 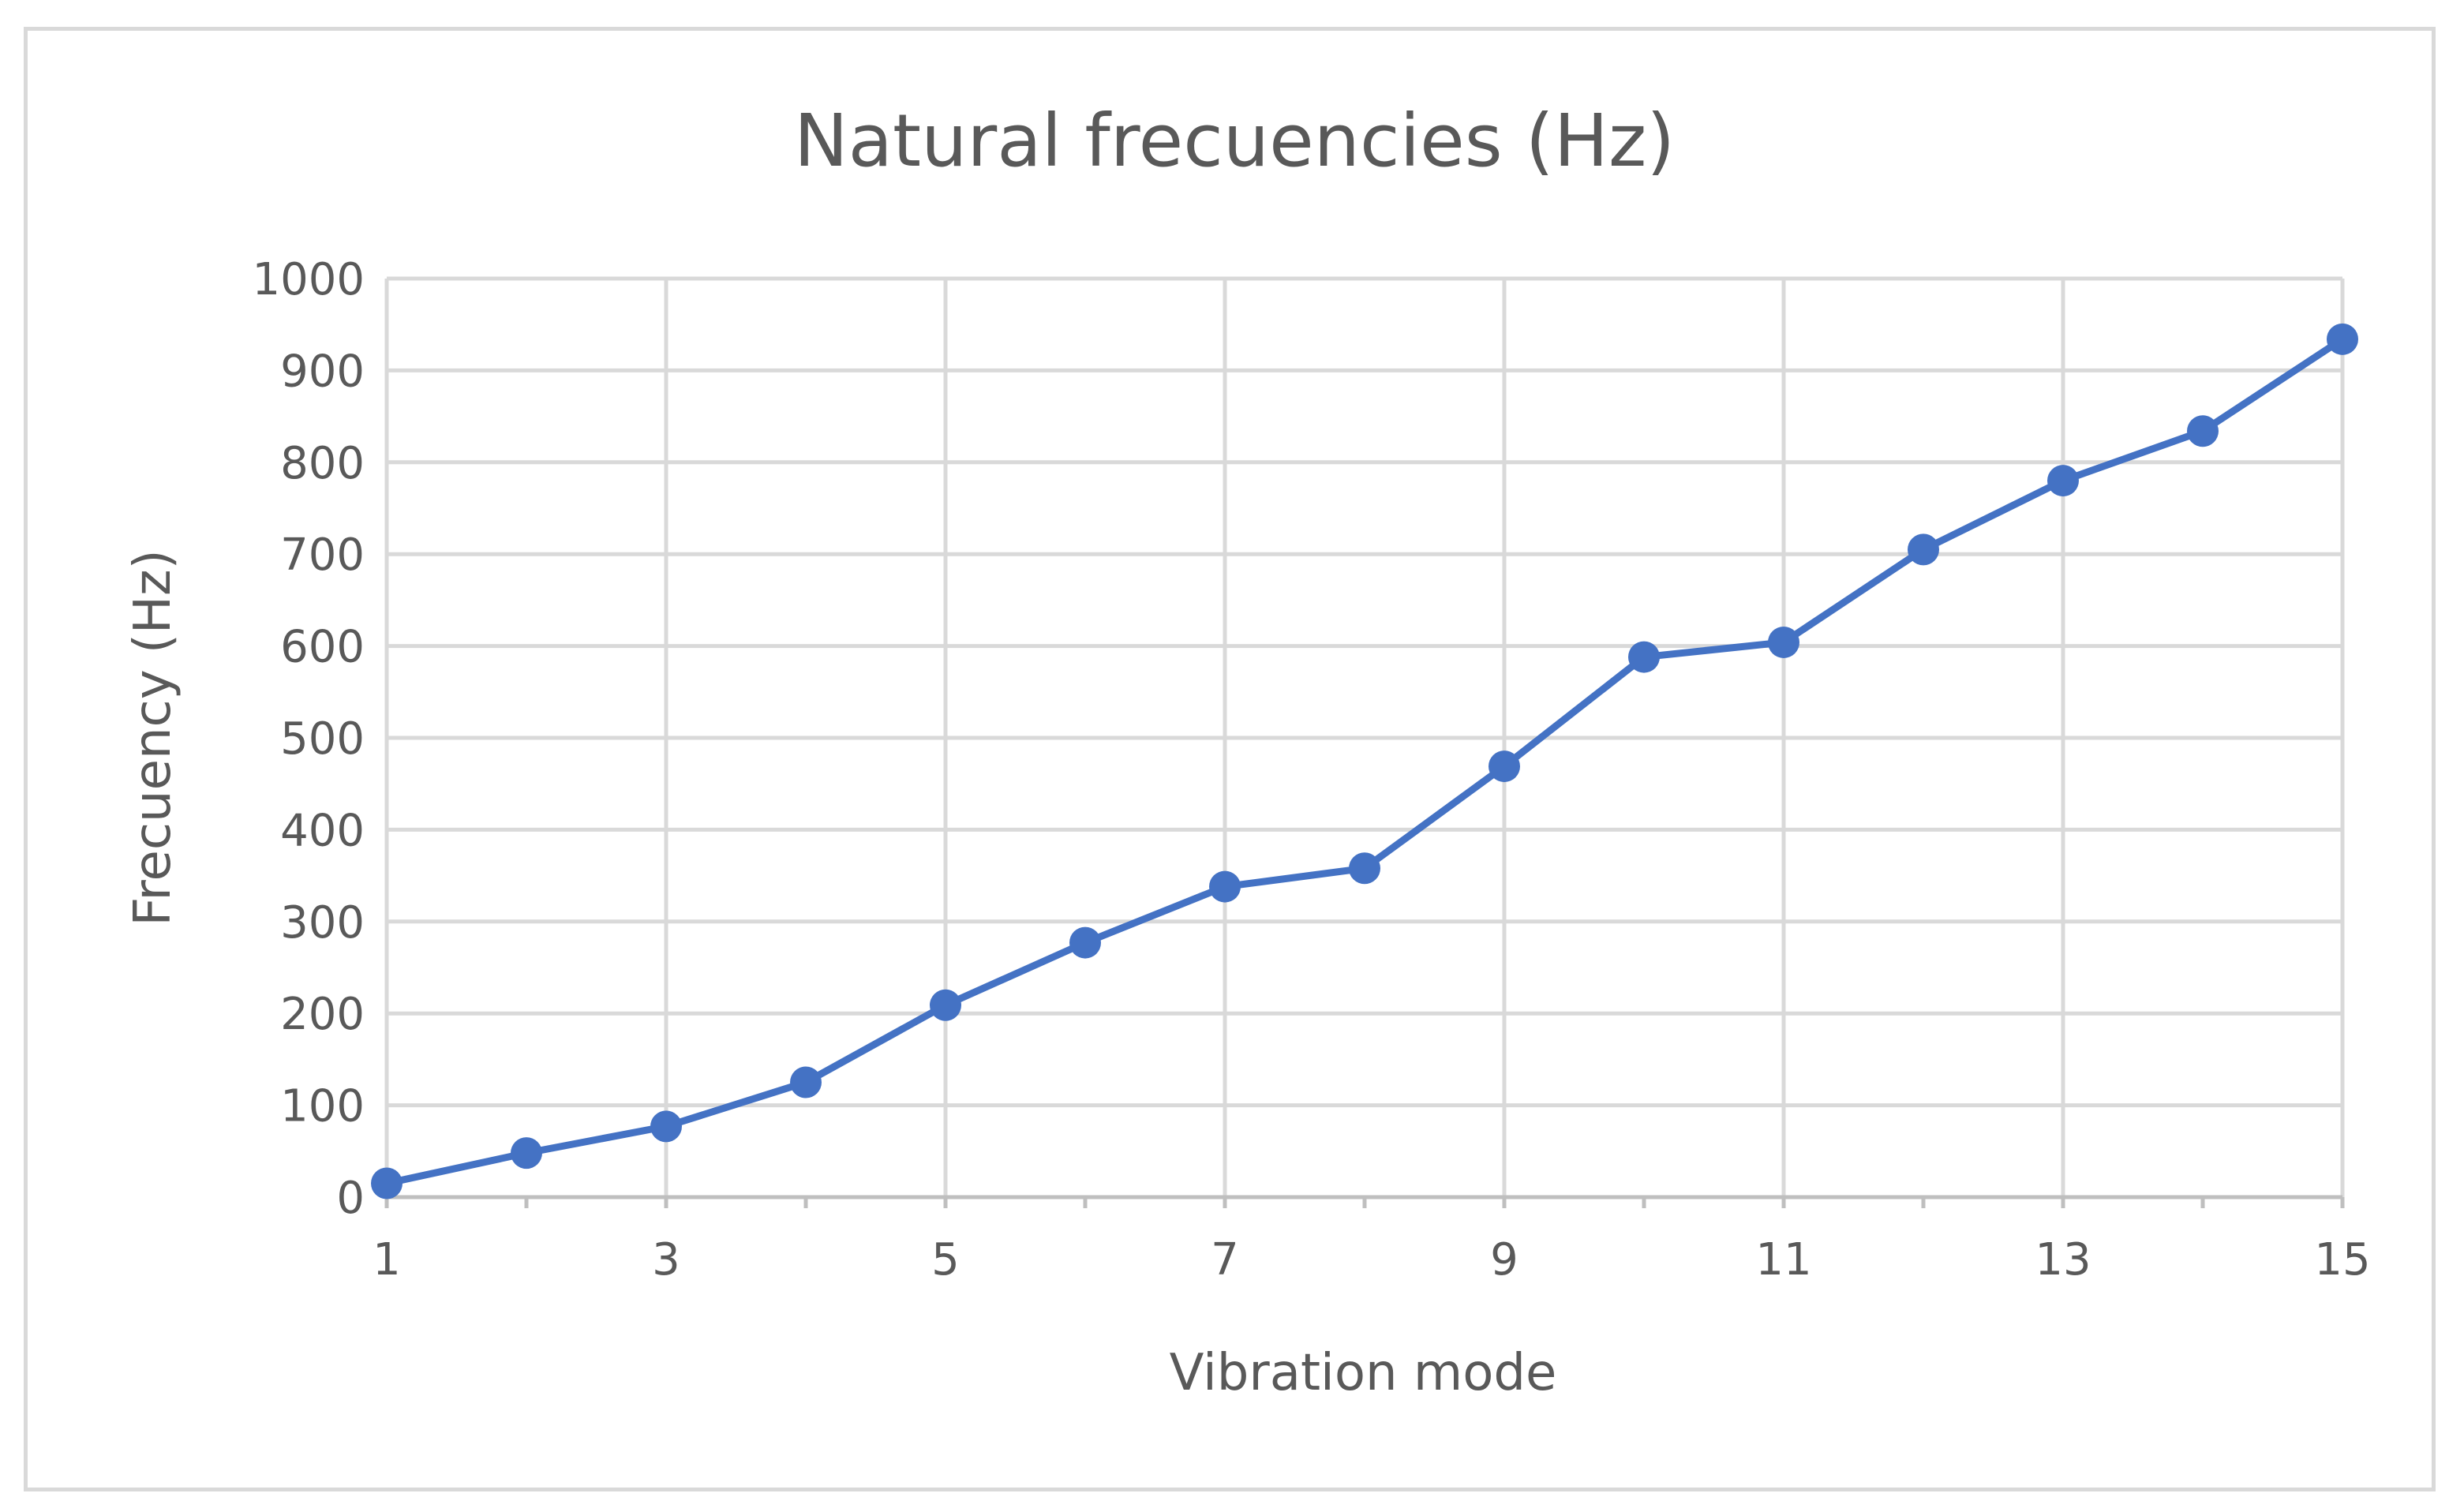 I want to click on y-tick-label: 100, so click(x=322, y=1106).